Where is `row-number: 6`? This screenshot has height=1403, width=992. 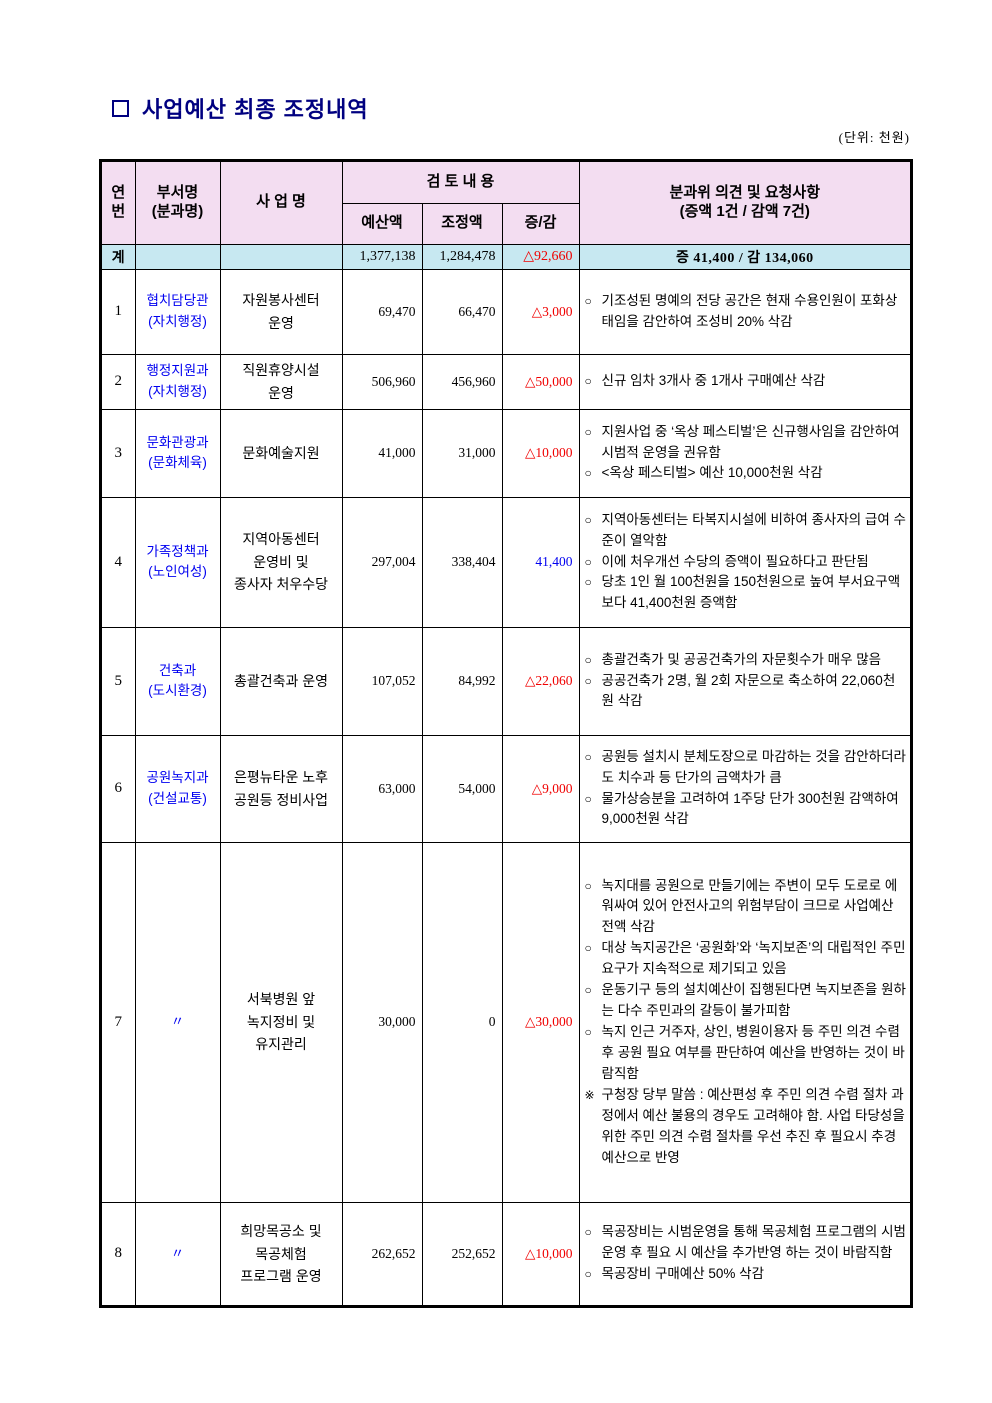
row-number: 6 is located at coordinates (118, 788).